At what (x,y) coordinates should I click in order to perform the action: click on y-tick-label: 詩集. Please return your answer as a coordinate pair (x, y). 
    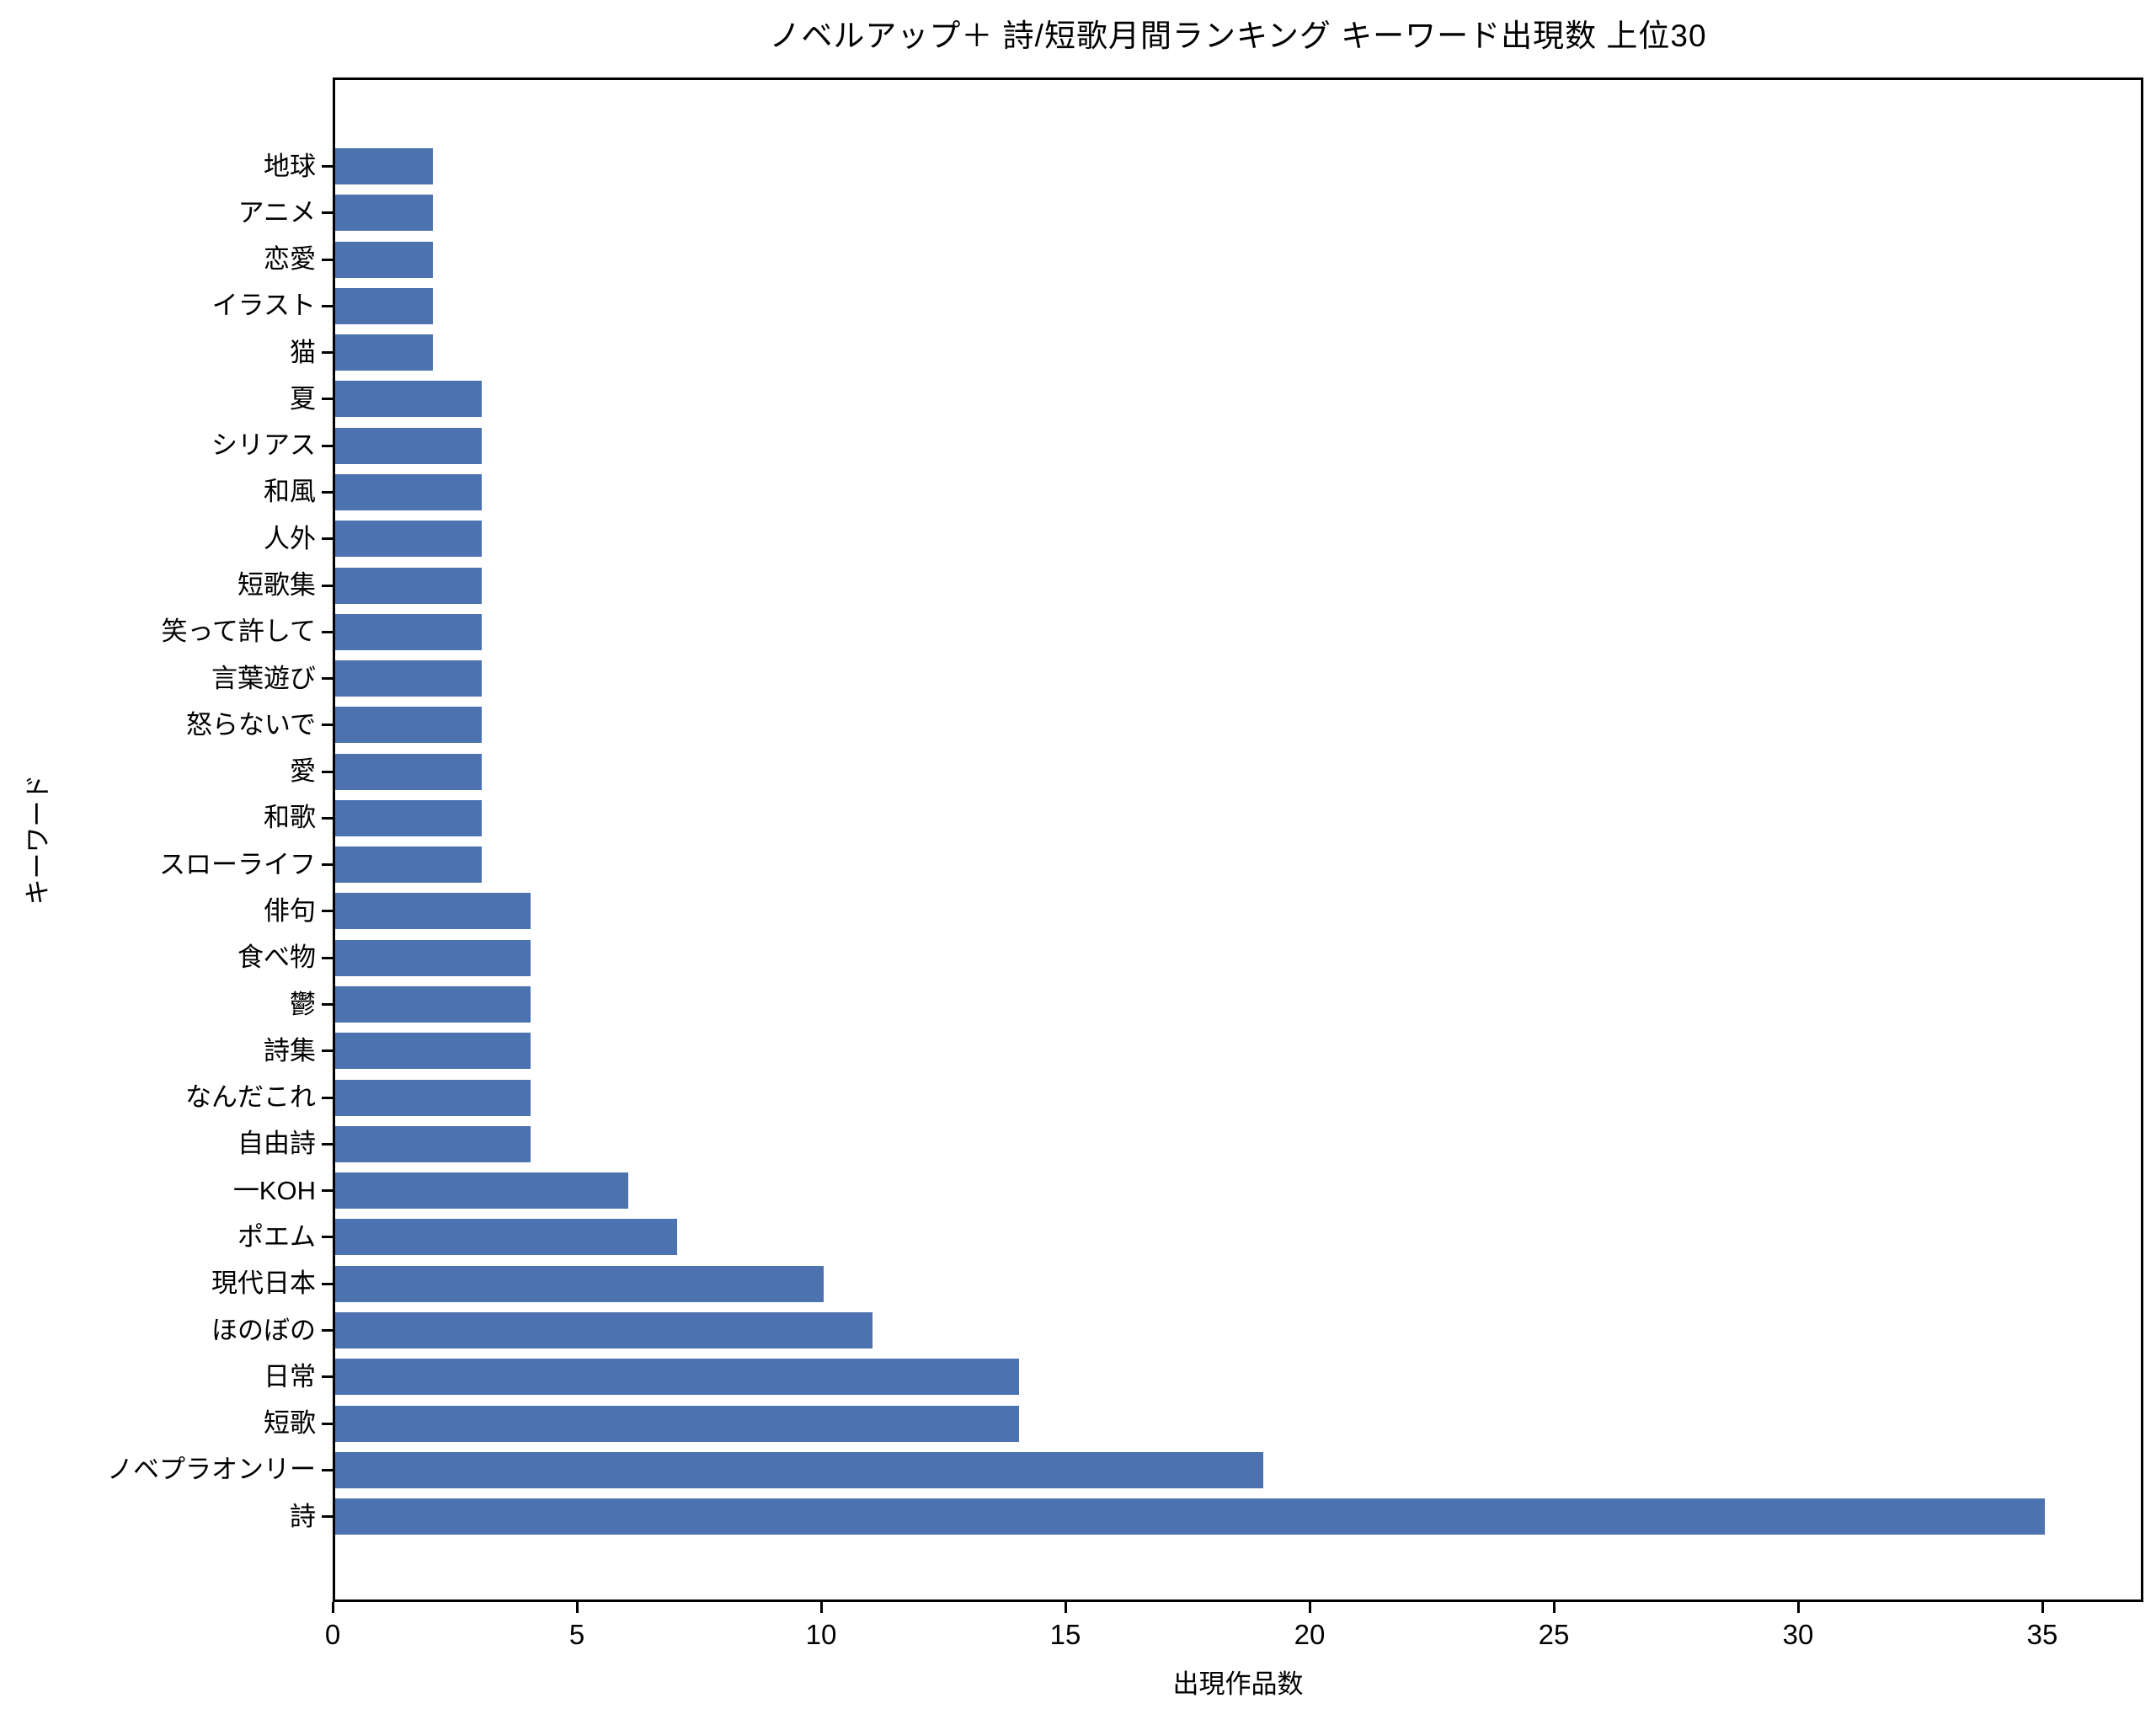
    Looking at the image, I should click on (290, 1050).